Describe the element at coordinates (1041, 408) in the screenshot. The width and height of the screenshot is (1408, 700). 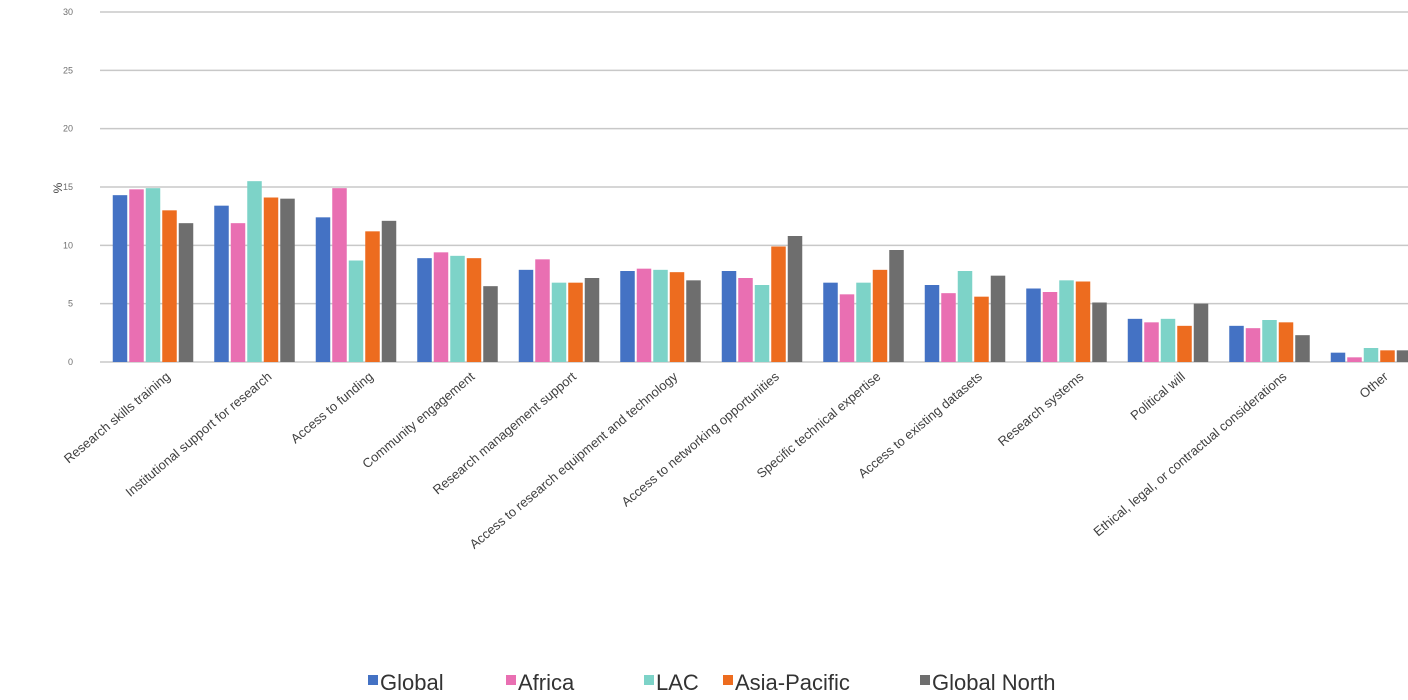
I see `x-tick-label: Research systems` at that location.